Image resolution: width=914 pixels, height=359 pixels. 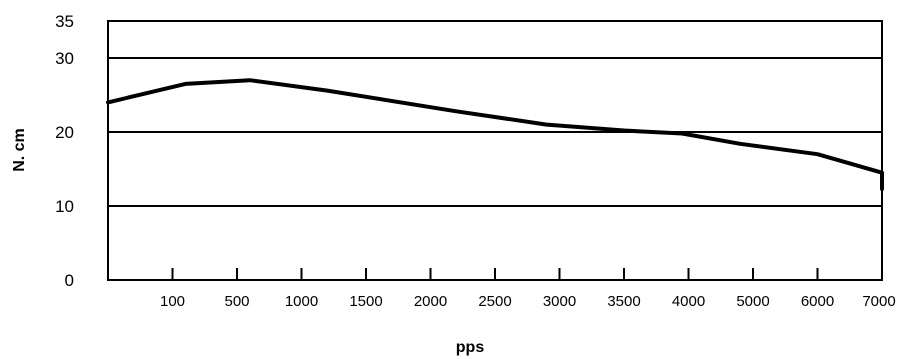 I want to click on y-axis-title: N. cm, so click(x=19, y=150).